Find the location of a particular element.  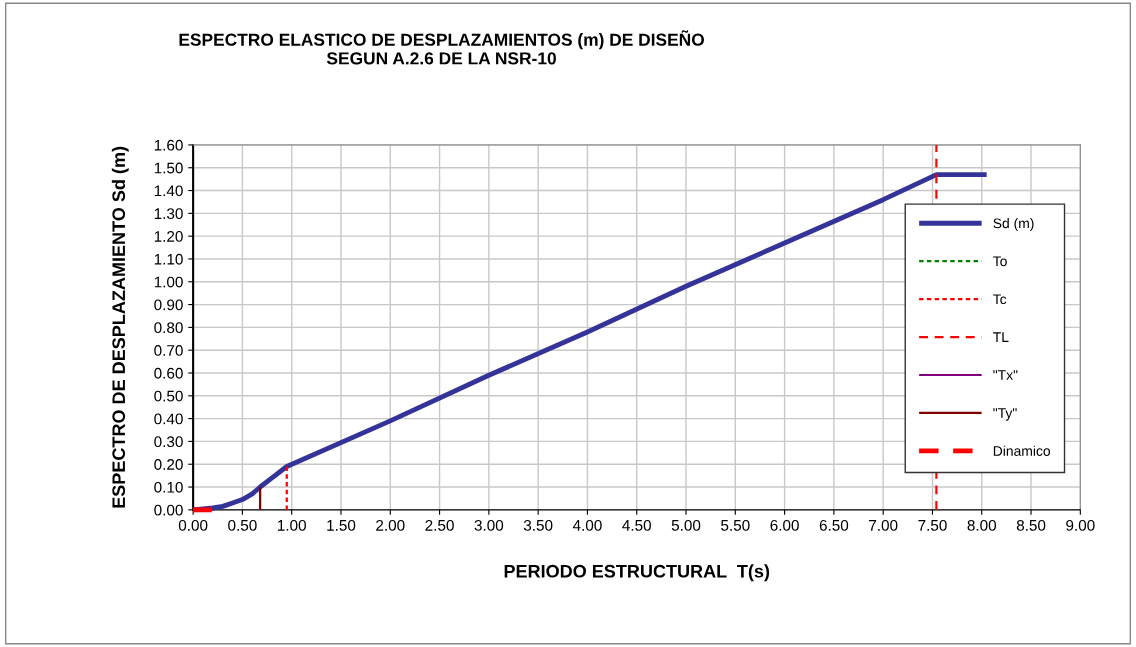

x-tick-label: 1.00 is located at coordinates (292, 525).